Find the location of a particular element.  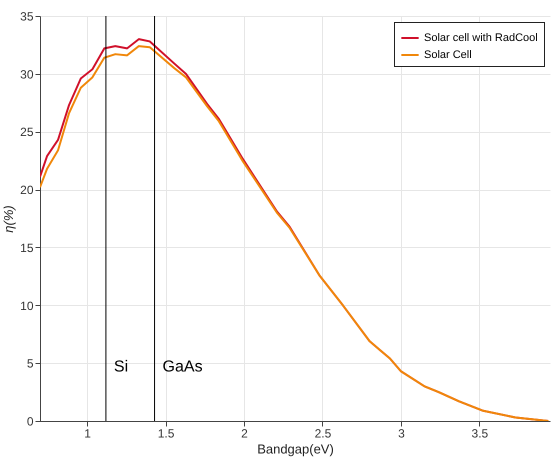

ref-line-label: Si is located at coordinates (121, 367).